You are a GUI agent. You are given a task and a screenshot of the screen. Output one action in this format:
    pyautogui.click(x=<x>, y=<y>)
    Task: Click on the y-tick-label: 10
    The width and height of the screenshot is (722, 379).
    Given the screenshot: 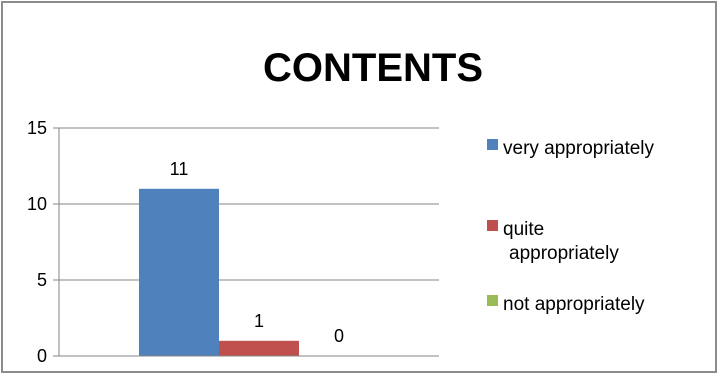 What is the action you would take?
    pyautogui.click(x=37, y=204)
    